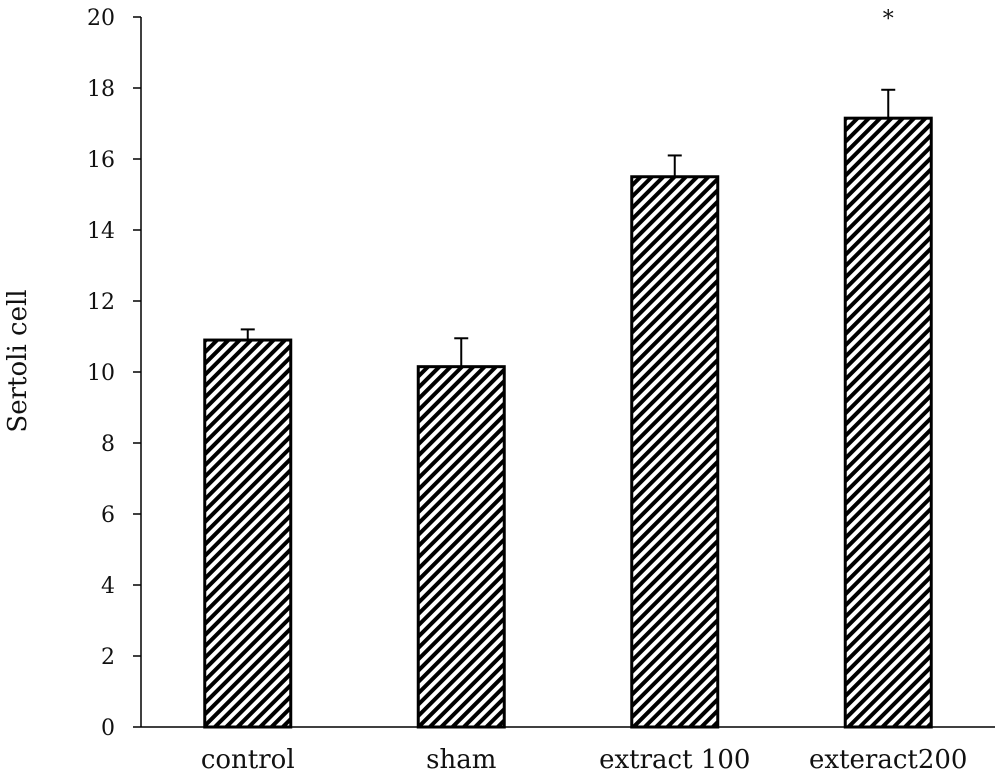 The width and height of the screenshot is (1000, 782). Describe the element at coordinates (461, 547) in the screenshot. I see `bar-sham` at that location.